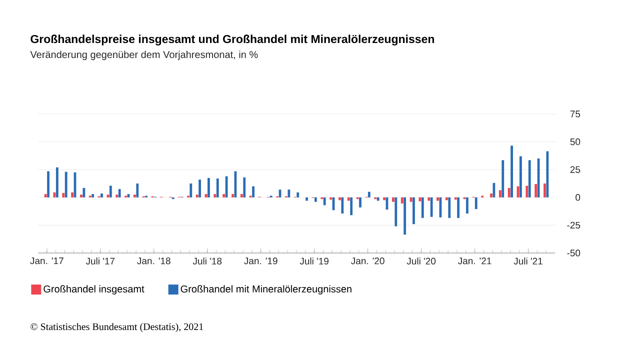 The height and width of the screenshot is (349, 620). Describe the element at coordinates (575, 169) in the screenshot. I see `y-tick-label: 25` at that location.